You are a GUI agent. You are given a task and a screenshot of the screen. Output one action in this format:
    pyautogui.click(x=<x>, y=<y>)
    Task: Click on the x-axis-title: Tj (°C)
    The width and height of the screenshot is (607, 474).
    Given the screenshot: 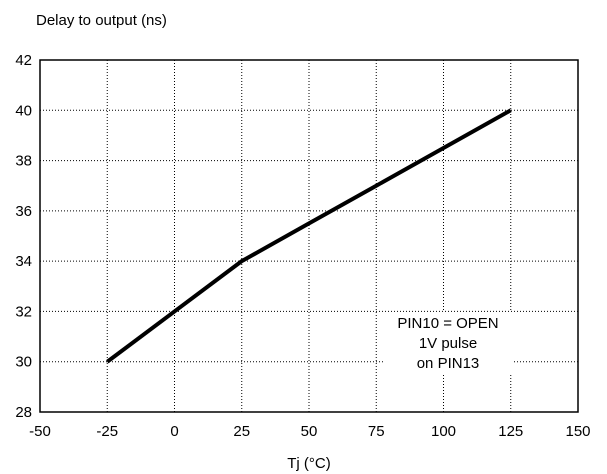 What is the action you would take?
    pyautogui.click(x=308, y=463)
    